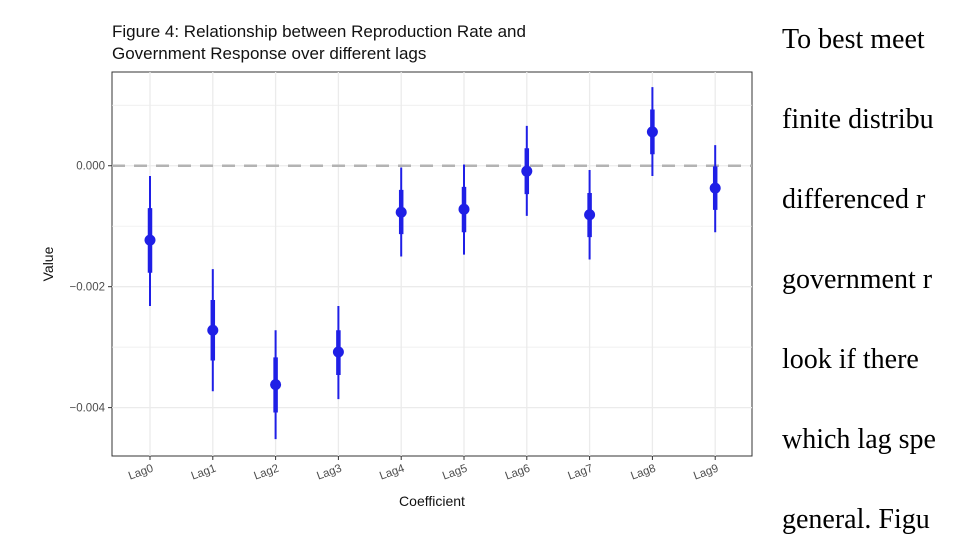 This screenshot has height=540, width=960. What do you see at coordinates (643, 473) in the screenshot?
I see `x-tick-label: Lag8` at bounding box center [643, 473].